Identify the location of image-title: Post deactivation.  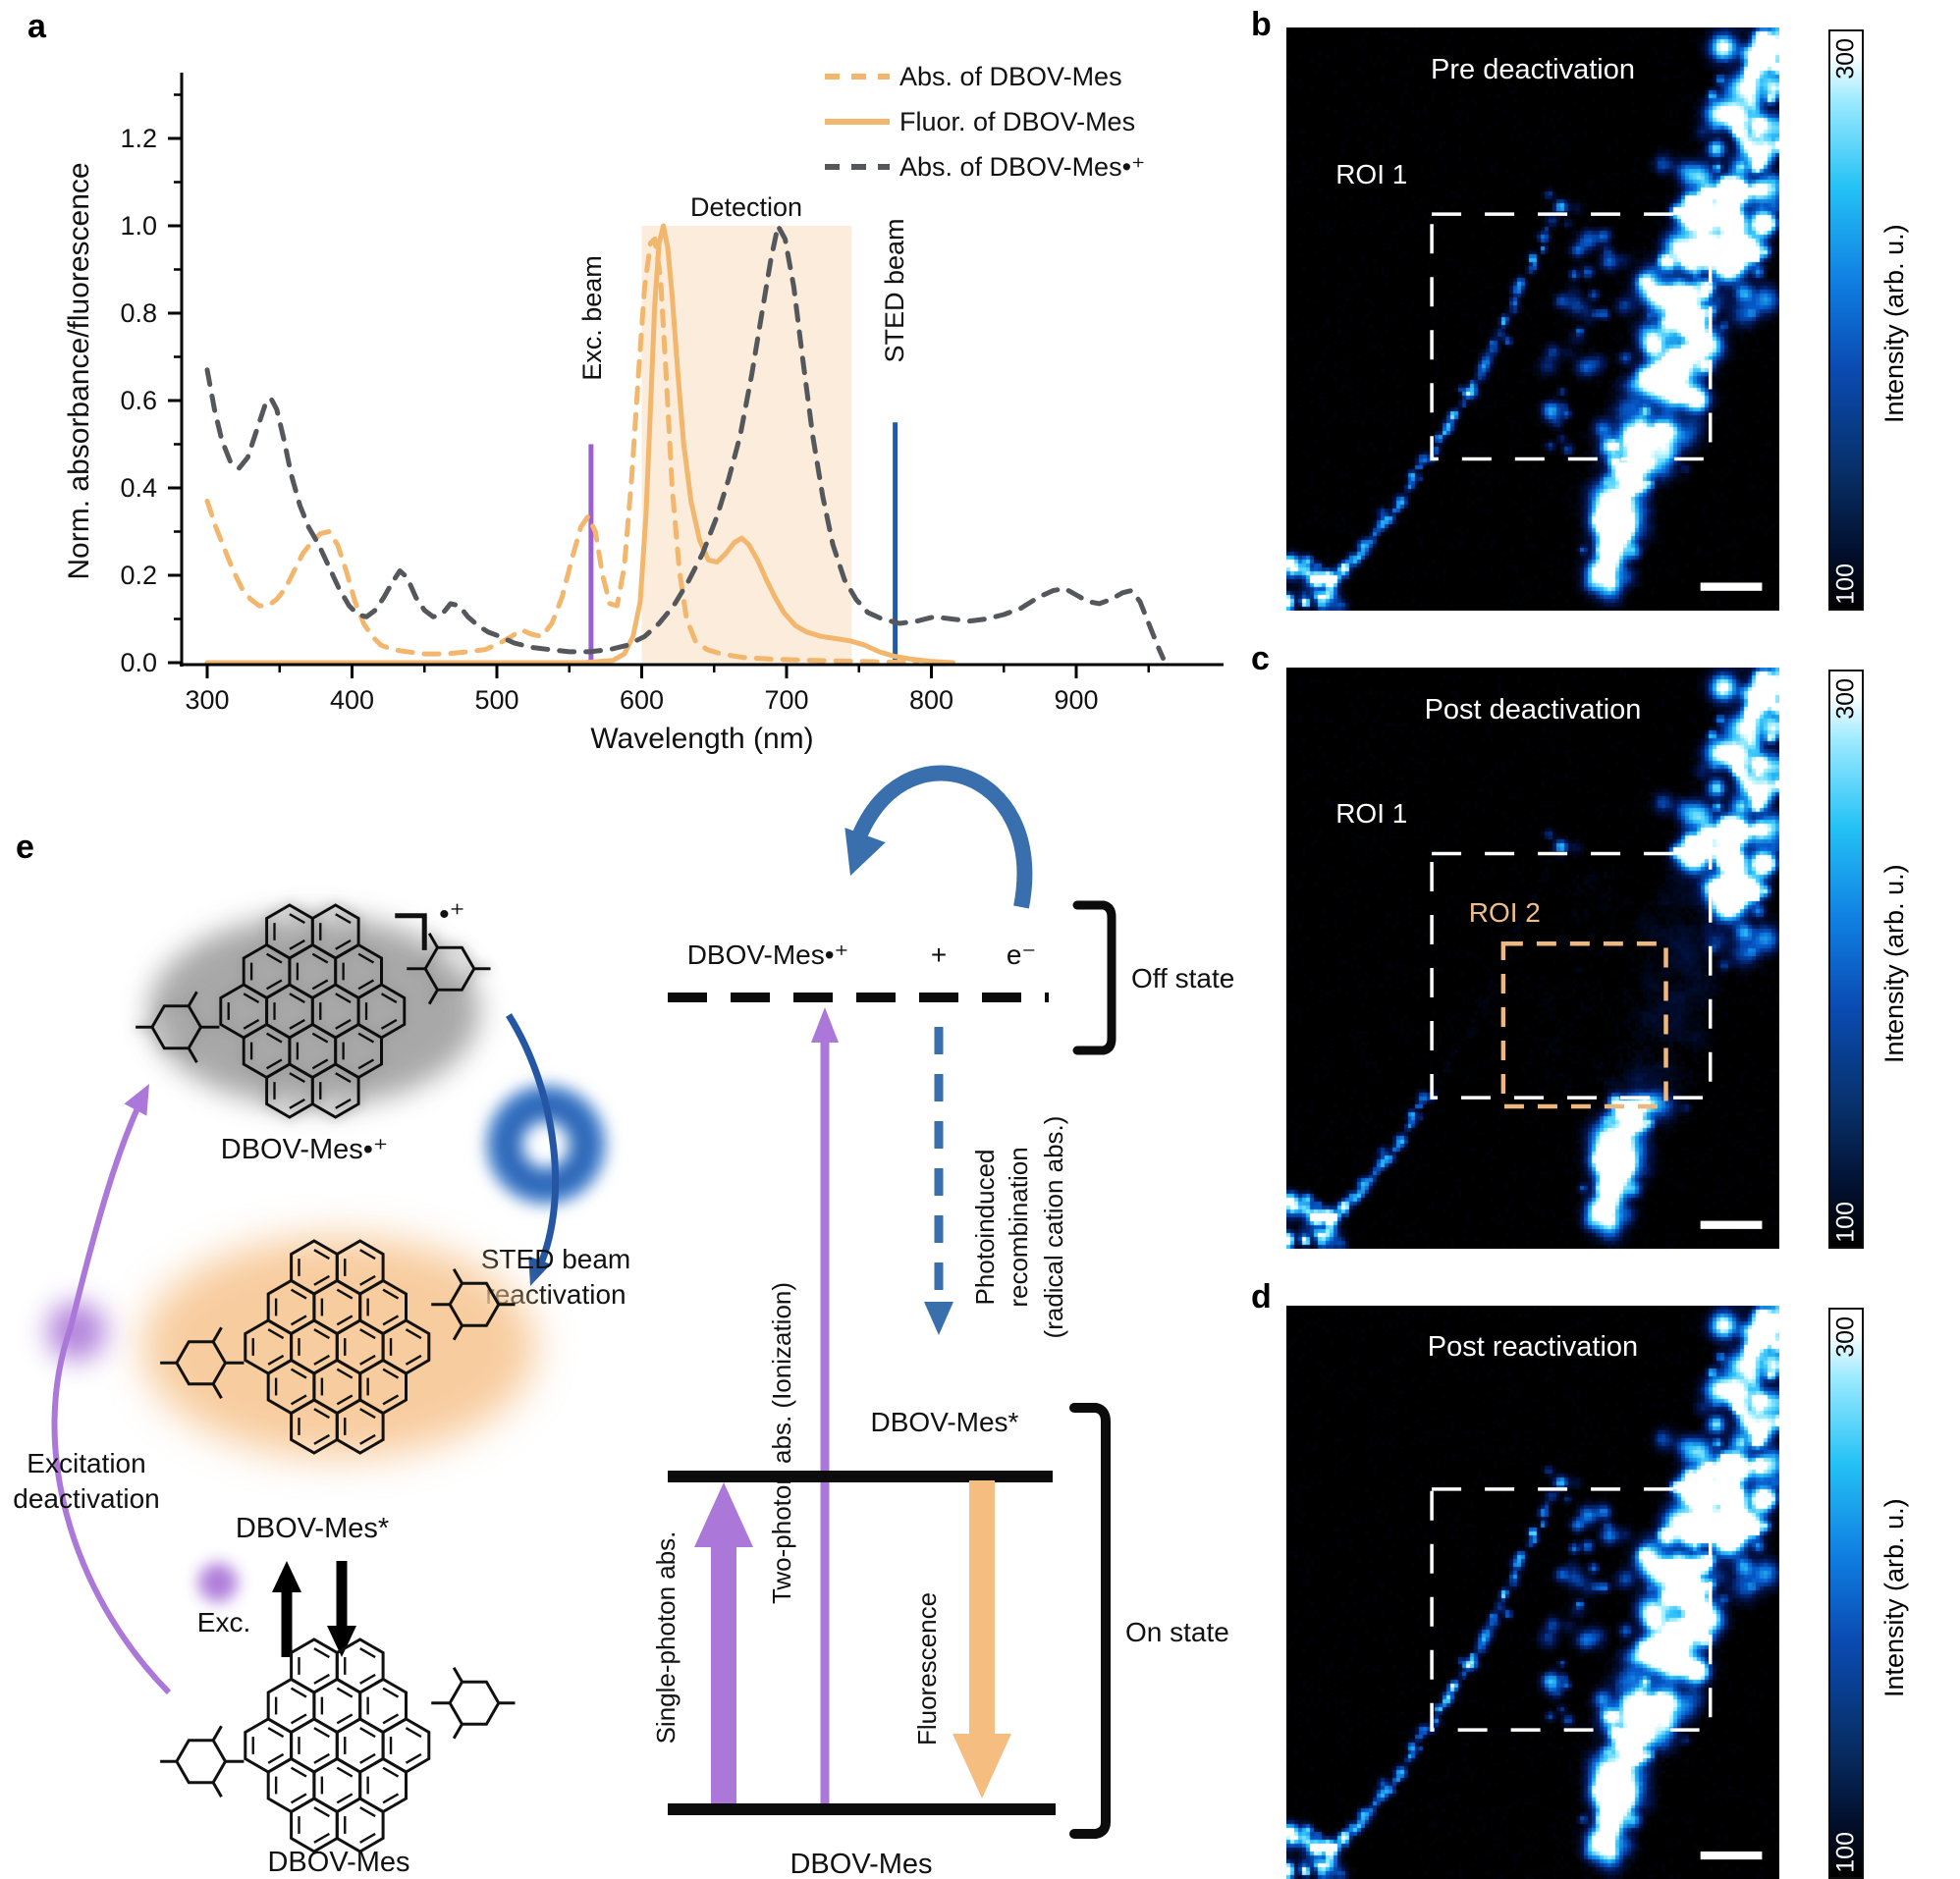
(1533, 709).